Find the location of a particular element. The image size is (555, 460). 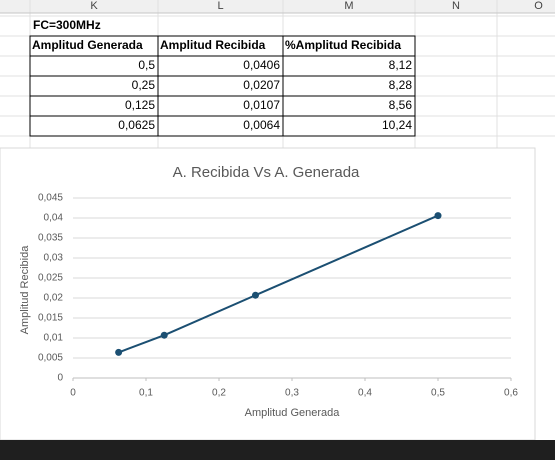

taskbar is located at coordinates (277, 450).